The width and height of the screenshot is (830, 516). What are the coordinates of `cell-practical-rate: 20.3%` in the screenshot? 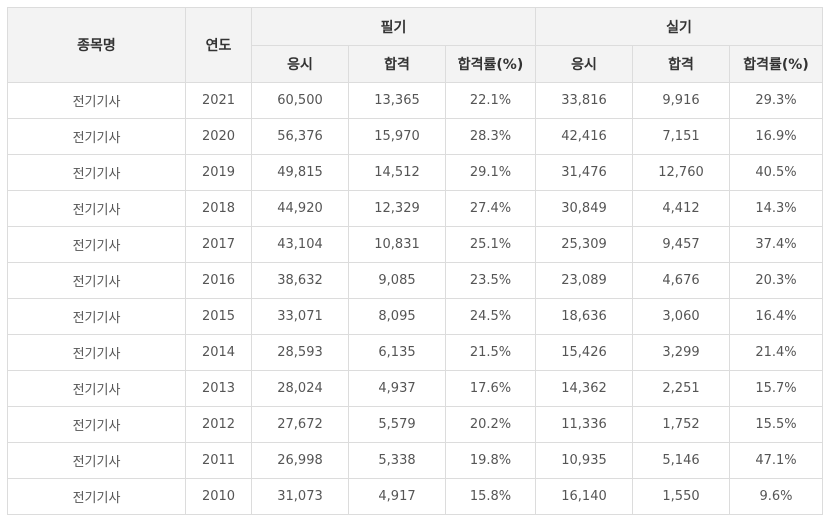 It's located at (776, 280).